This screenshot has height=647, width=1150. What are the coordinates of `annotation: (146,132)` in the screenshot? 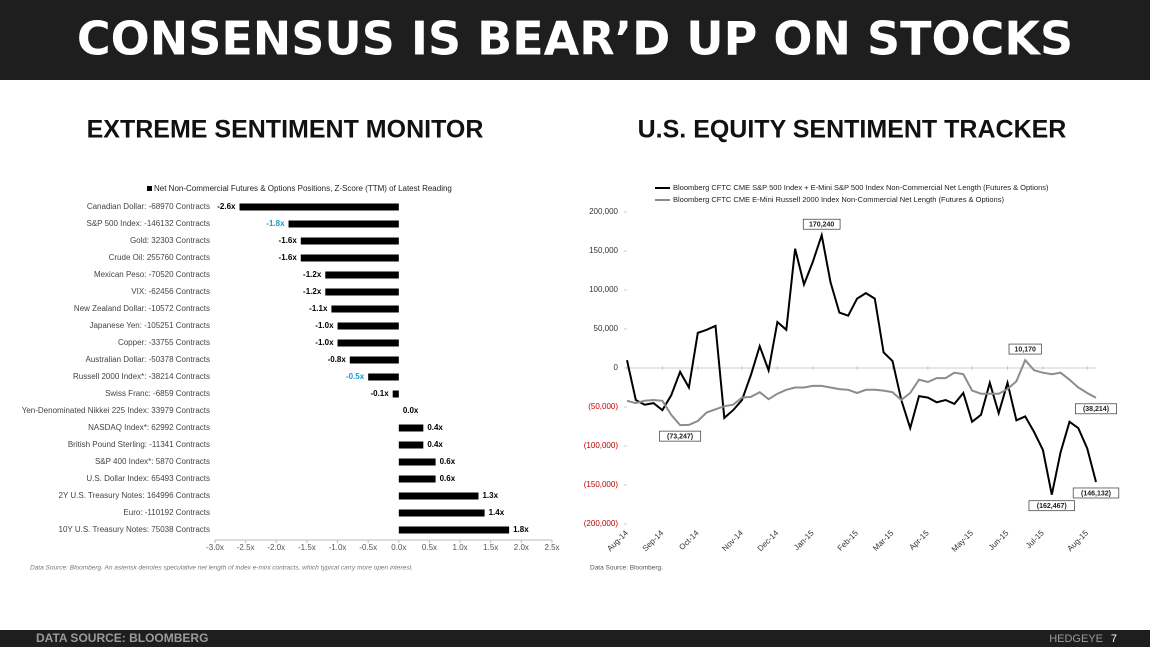 It's located at (1096, 493).